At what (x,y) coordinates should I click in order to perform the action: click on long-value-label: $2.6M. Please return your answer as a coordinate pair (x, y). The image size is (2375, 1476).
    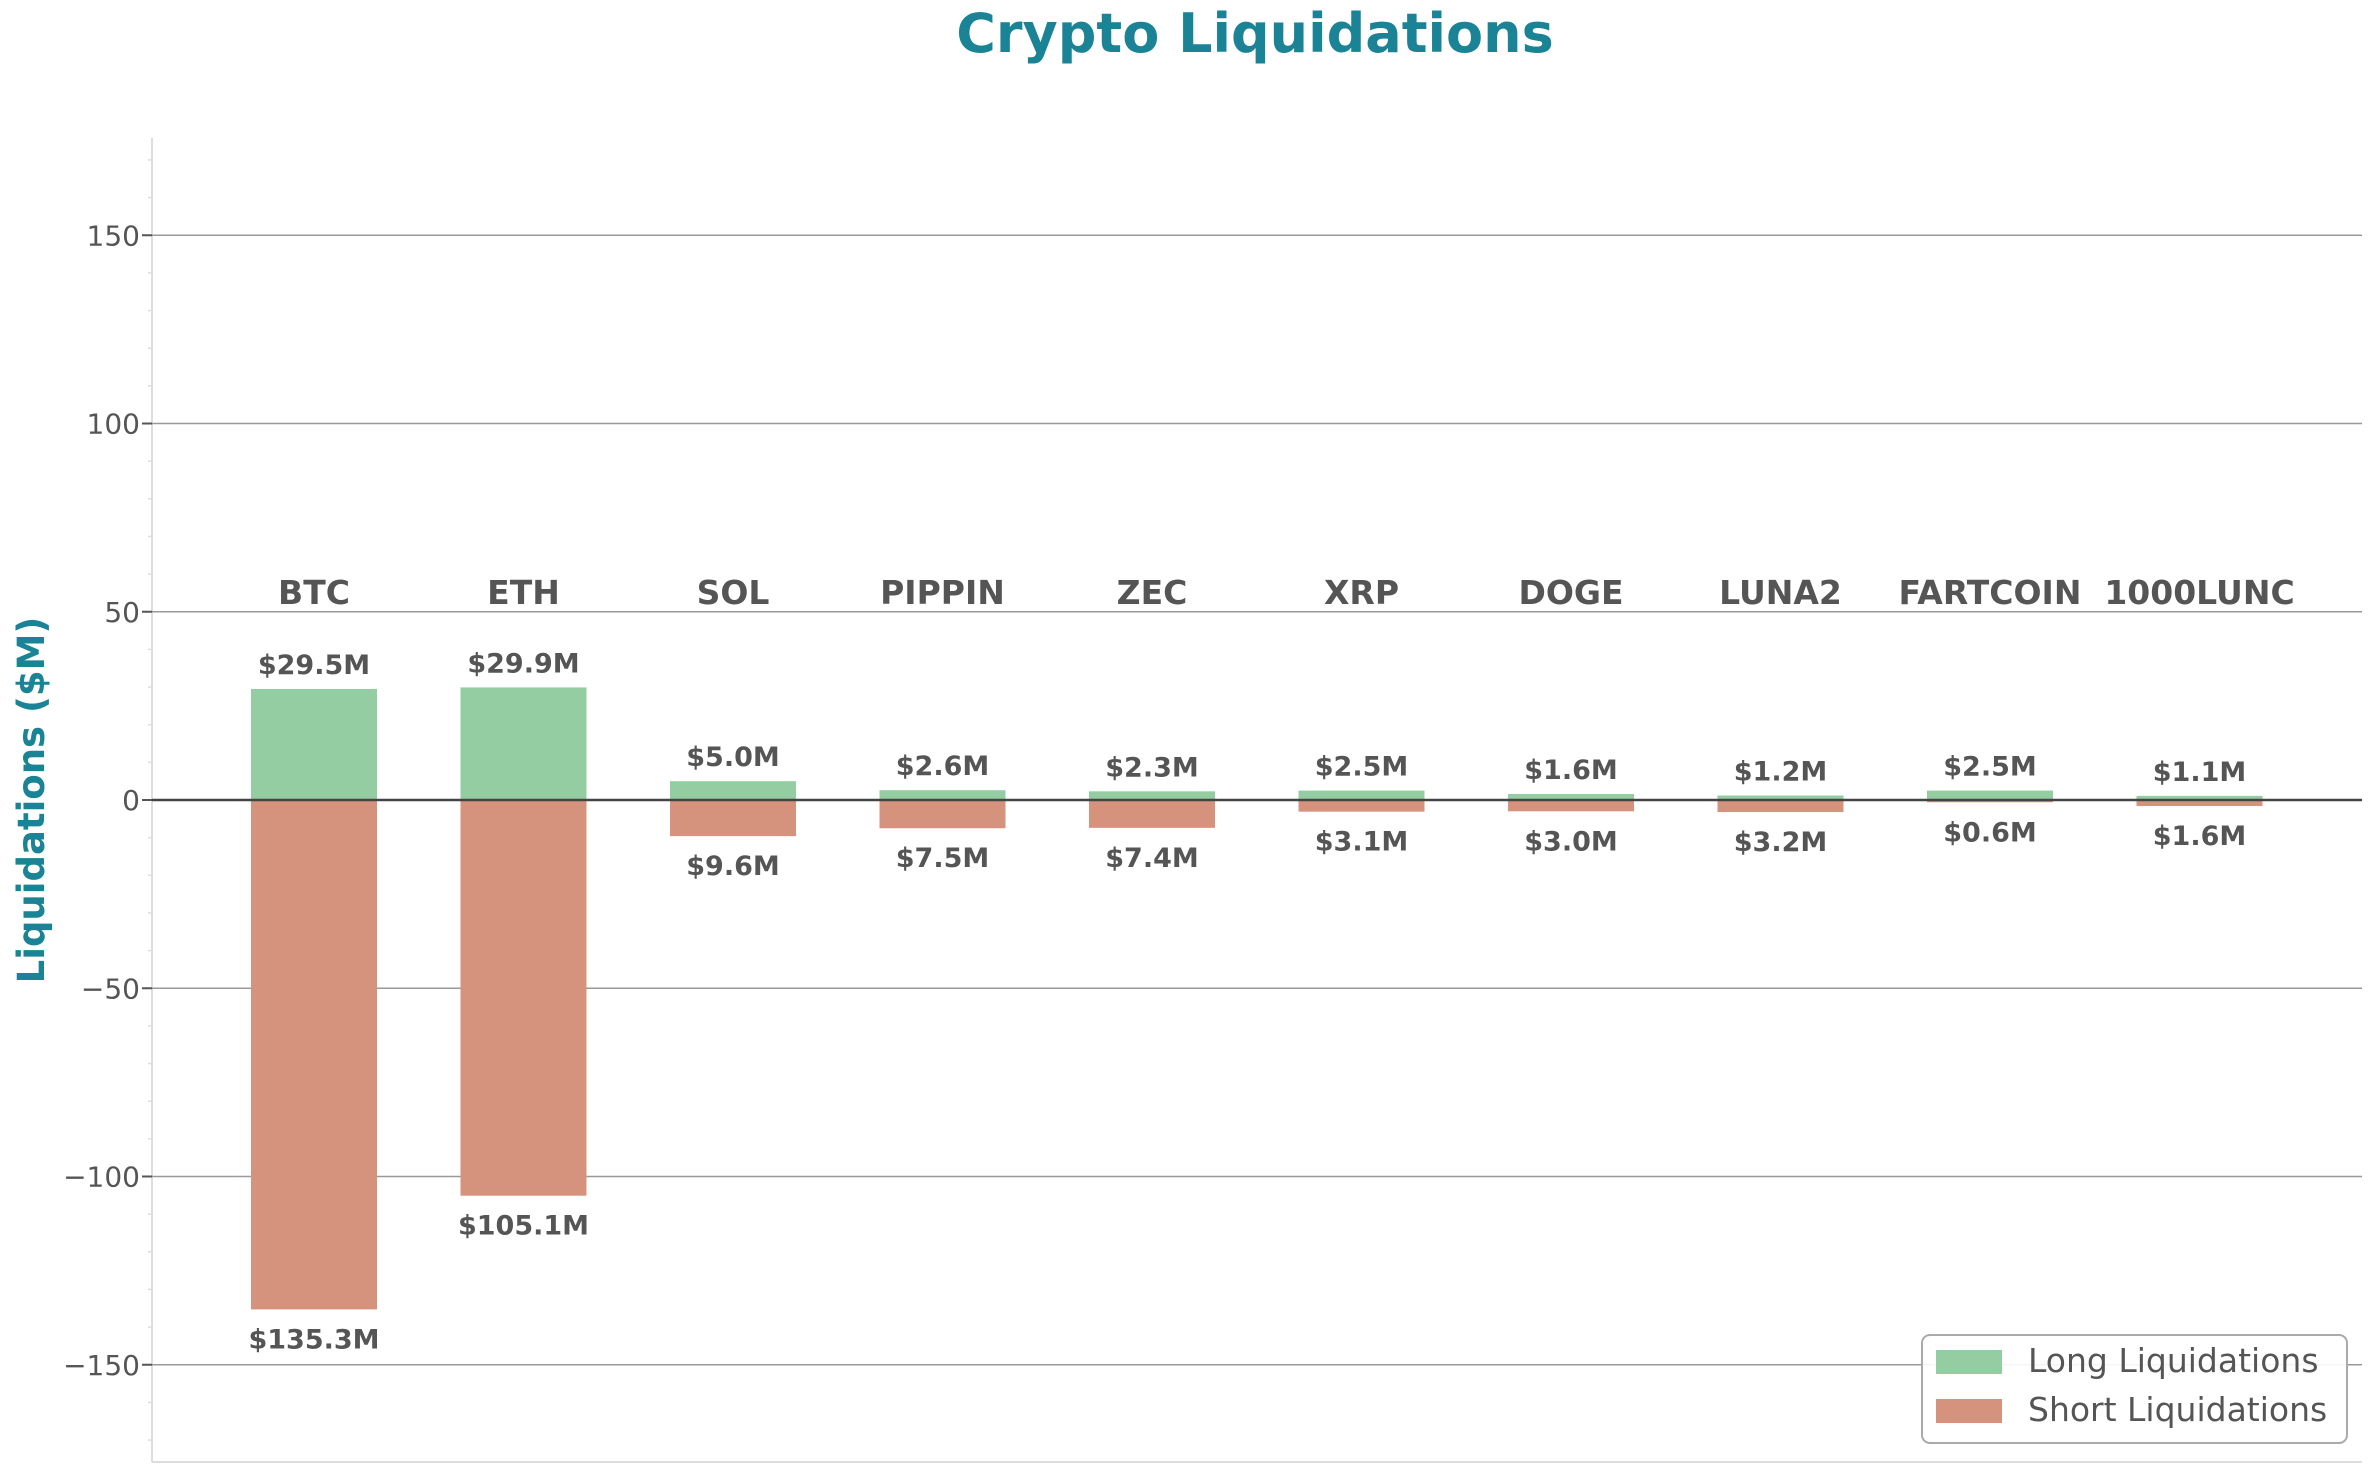
    Looking at the image, I should click on (943, 766).